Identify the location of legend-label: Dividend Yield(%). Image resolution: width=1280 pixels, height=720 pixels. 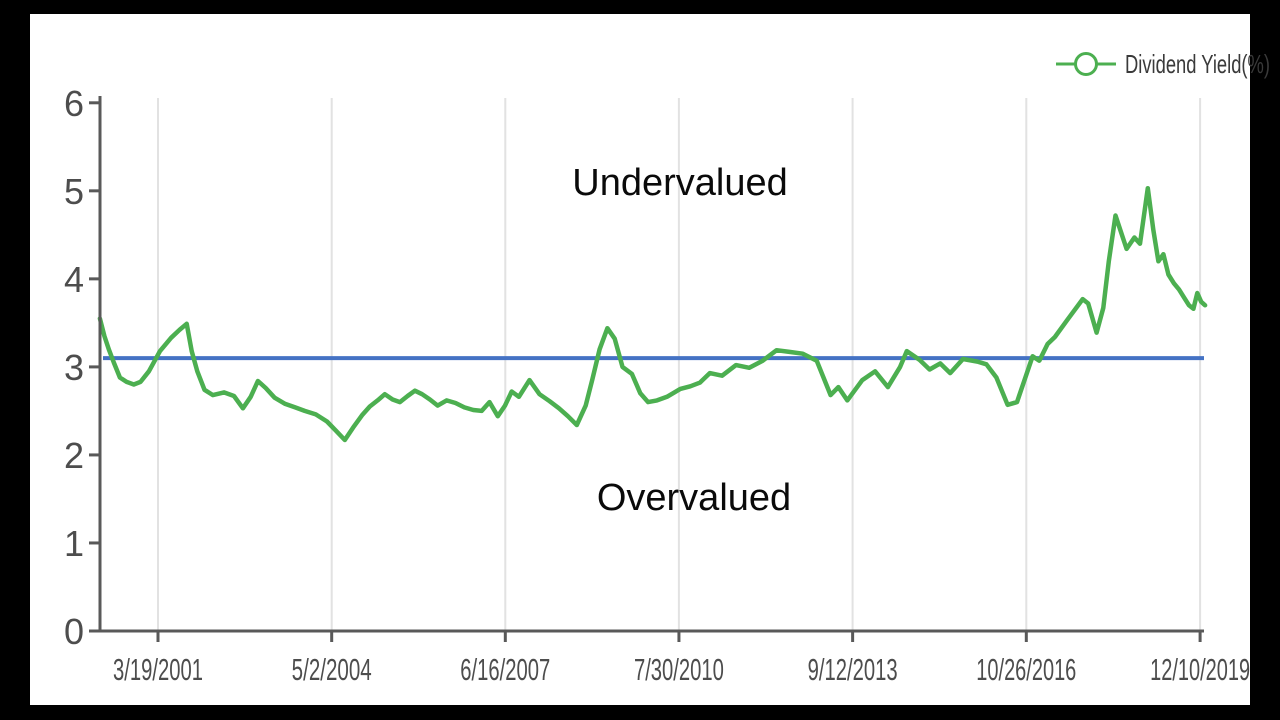
(1197, 64).